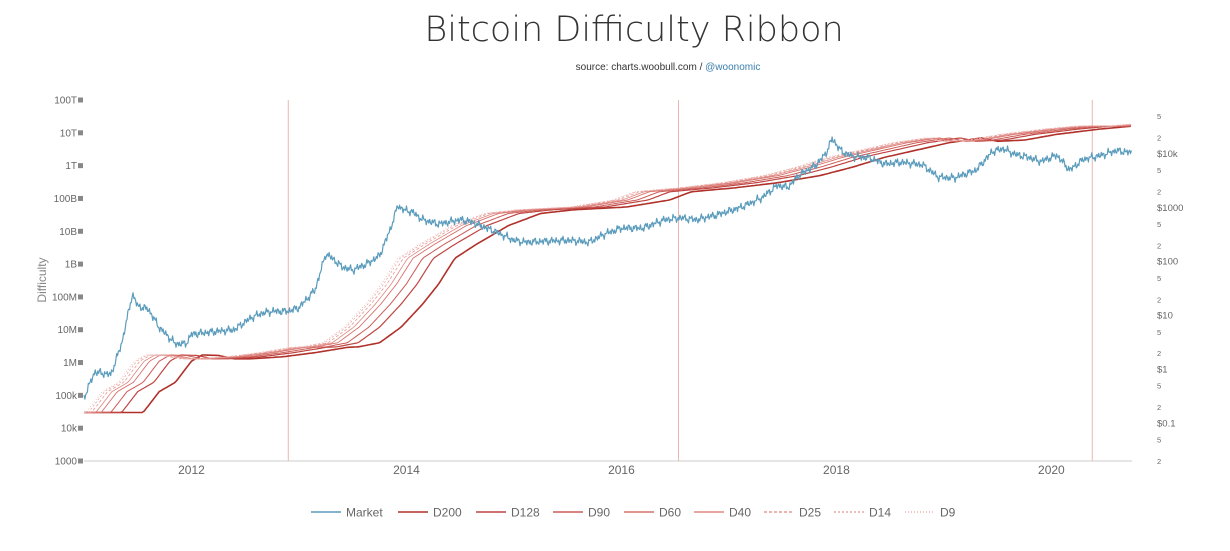 The height and width of the screenshot is (551, 1230). Describe the element at coordinates (1162, 369) in the screenshot. I see `y-right-tick-label: $1` at that location.